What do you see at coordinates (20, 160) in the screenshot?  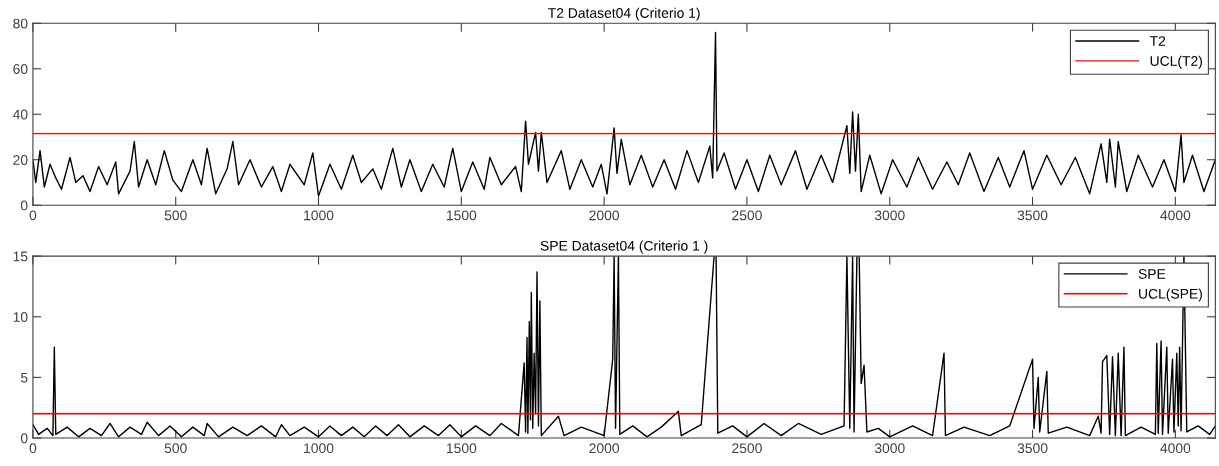 I see `y-tick-label: 20` at bounding box center [20, 160].